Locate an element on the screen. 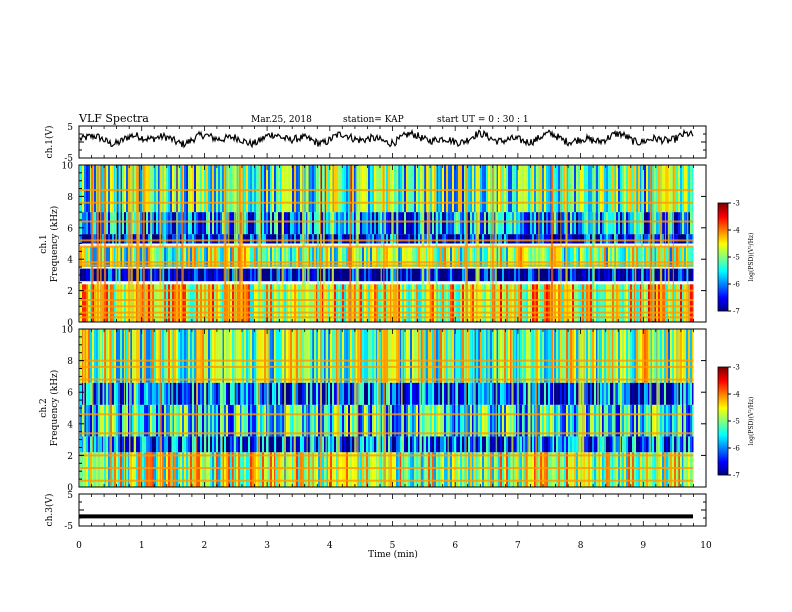 The image size is (792, 612). ch2-spectrogram-ylabel-line1: ch.2 is located at coordinates (44, 407).